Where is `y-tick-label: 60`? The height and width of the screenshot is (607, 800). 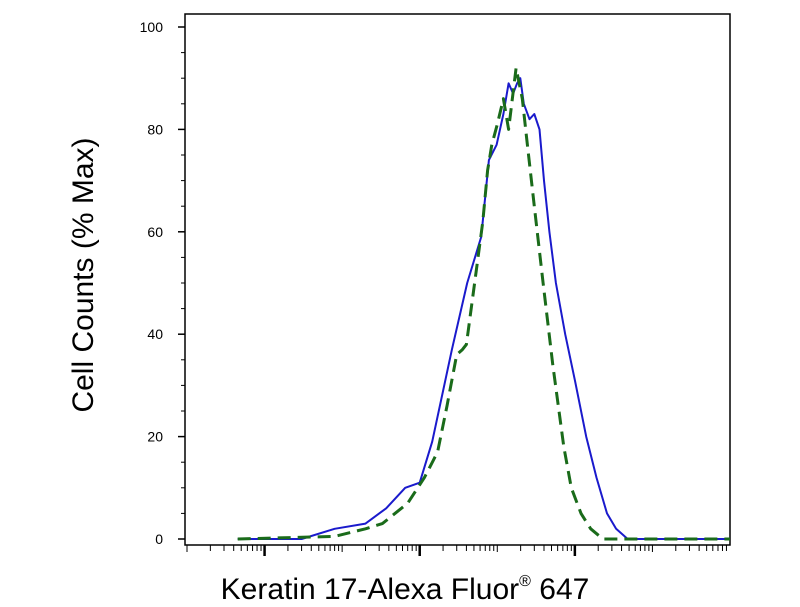
y-tick-label: 60 is located at coordinates (155, 232).